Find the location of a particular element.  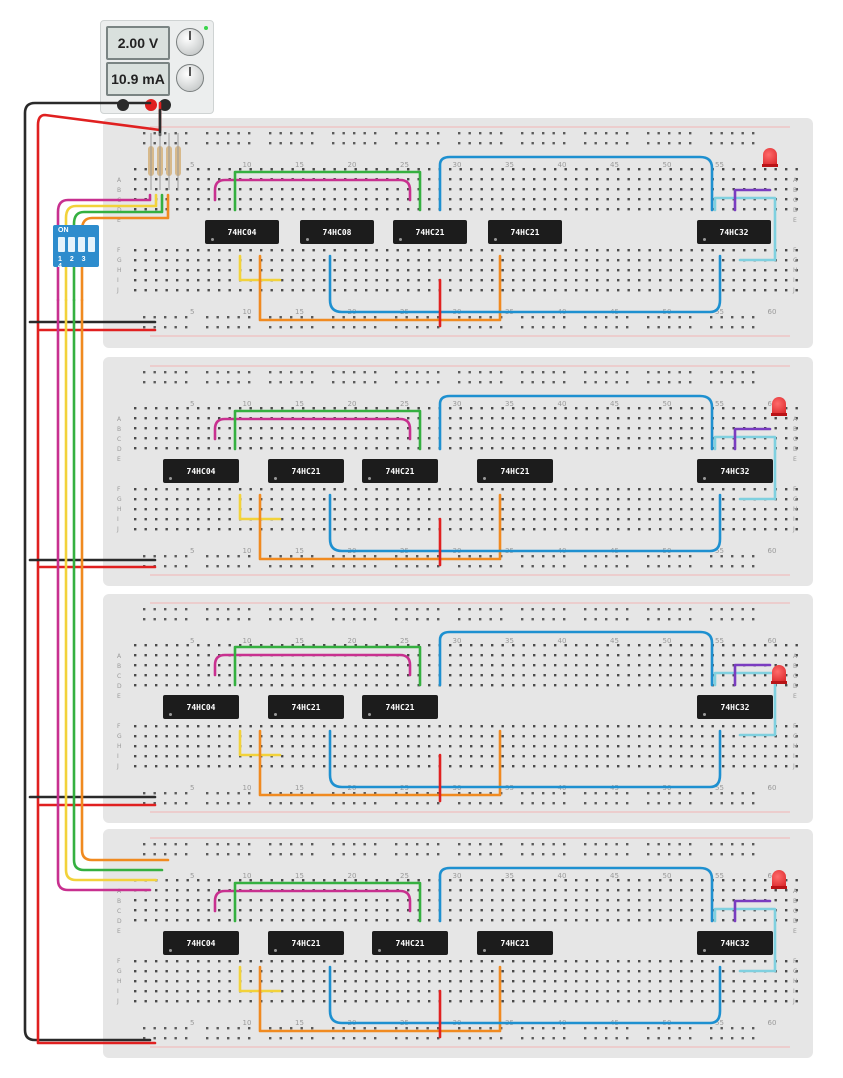

logic-wire is located at coordinates (576, 894).